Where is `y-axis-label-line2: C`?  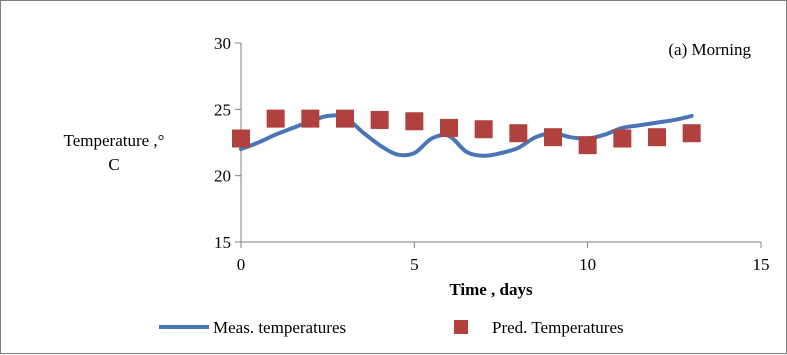 y-axis-label-line2: C is located at coordinates (113, 164).